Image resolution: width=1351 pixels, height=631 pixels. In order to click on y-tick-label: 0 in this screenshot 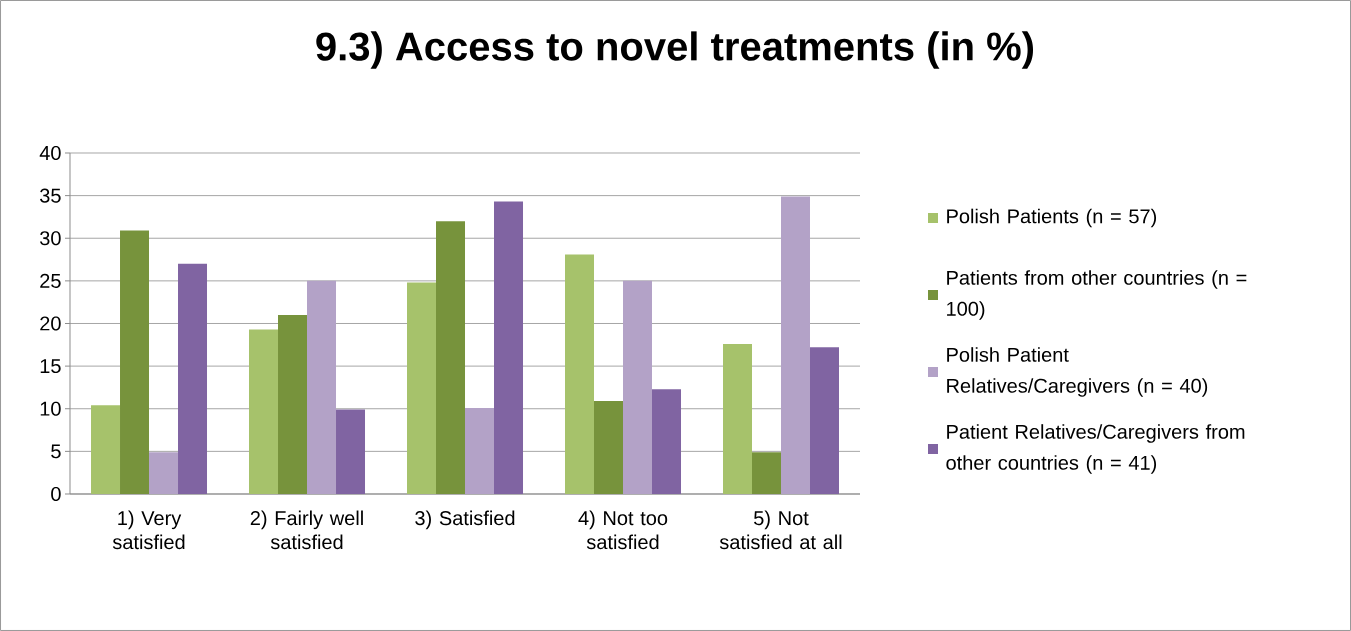, I will do `click(56, 494)`.